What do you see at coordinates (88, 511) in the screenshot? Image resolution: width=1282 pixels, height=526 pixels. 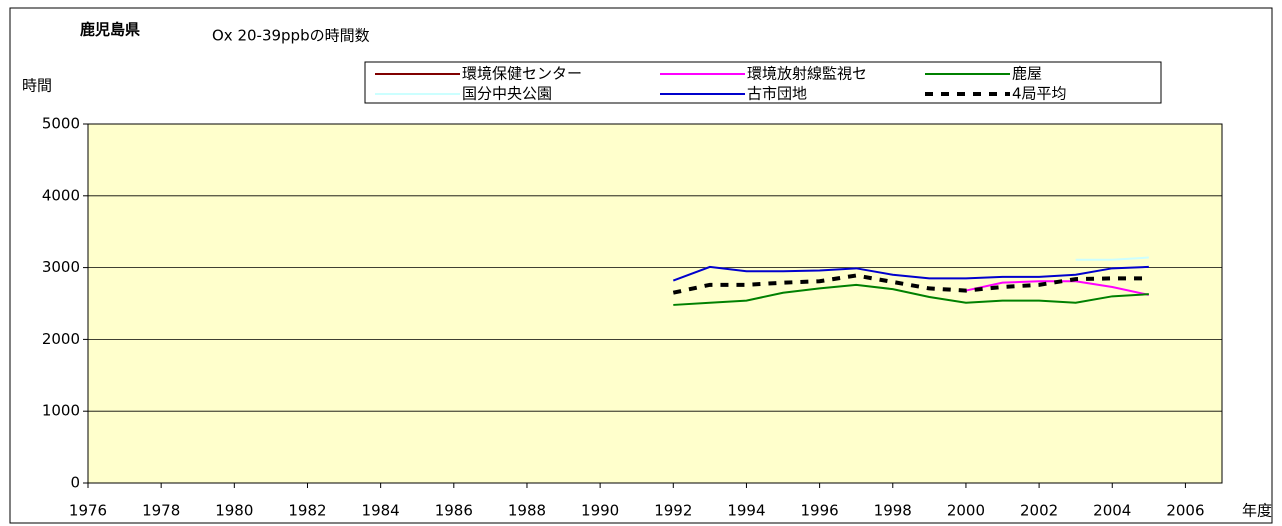 I see `x-tick-label: 1976` at bounding box center [88, 511].